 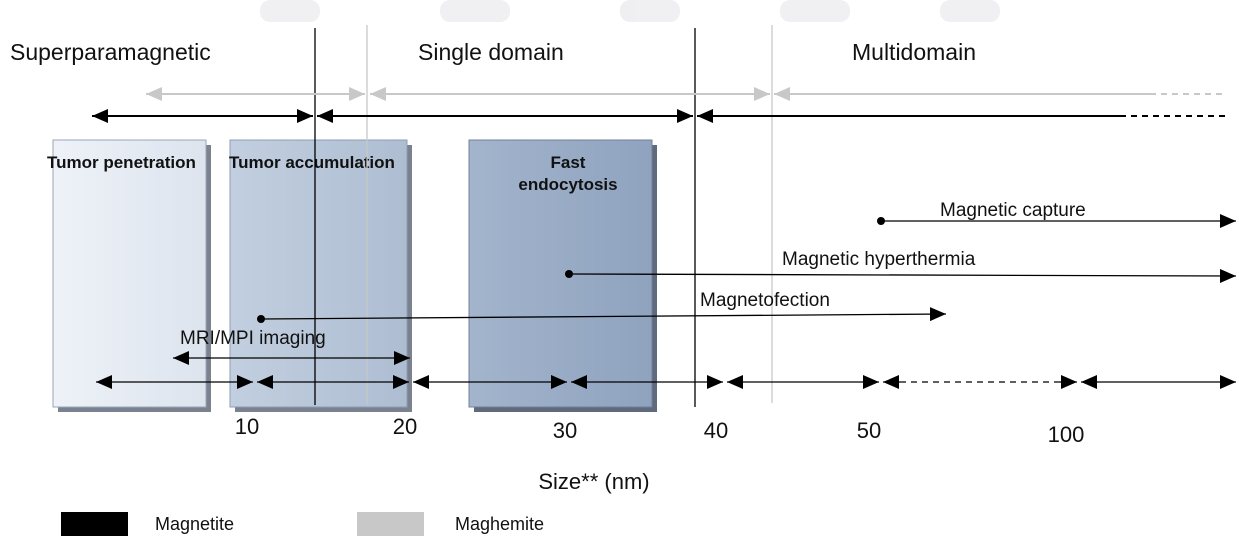 What do you see at coordinates (1013, 210) in the screenshot?
I see `label-magnetic-capture: Magnetic capture` at bounding box center [1013, 210].